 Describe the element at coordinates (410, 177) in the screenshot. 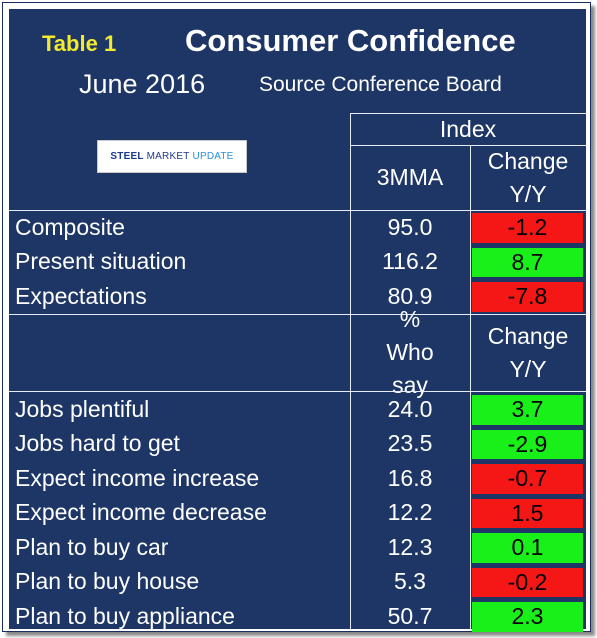

I see `section1-value-header: 3MMA` at that location.